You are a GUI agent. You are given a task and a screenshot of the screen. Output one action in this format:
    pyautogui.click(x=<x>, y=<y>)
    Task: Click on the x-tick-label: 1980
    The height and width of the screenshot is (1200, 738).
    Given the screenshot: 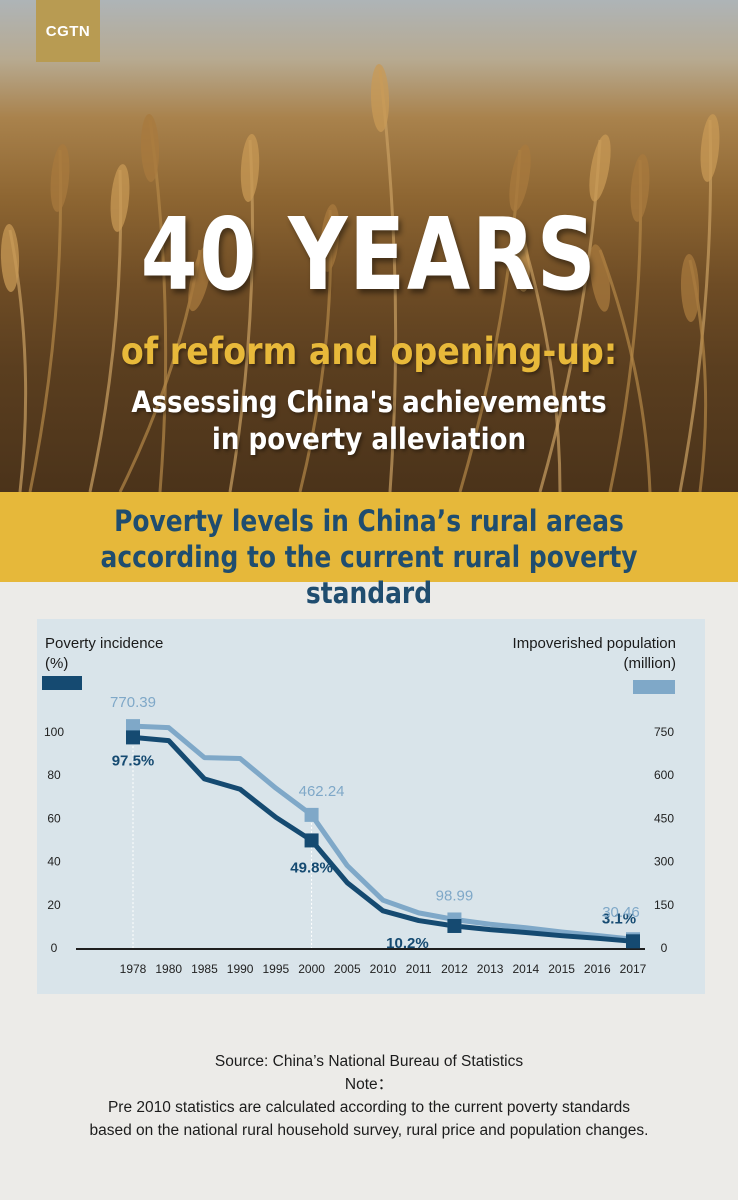 What is the action you would take?
    pyautogui.click(x=168, y=969)
    